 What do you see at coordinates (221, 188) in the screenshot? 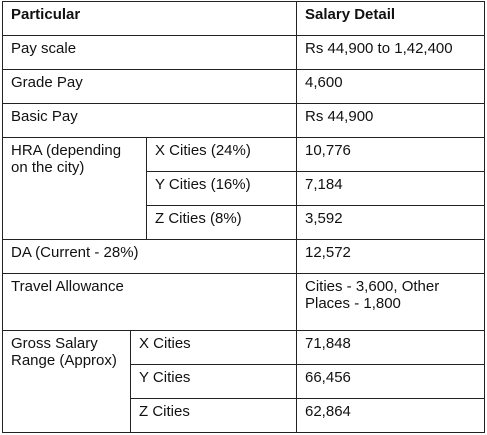
I see `hra-city-y: Y Cities (16%)` at bounding box center [221, 188].